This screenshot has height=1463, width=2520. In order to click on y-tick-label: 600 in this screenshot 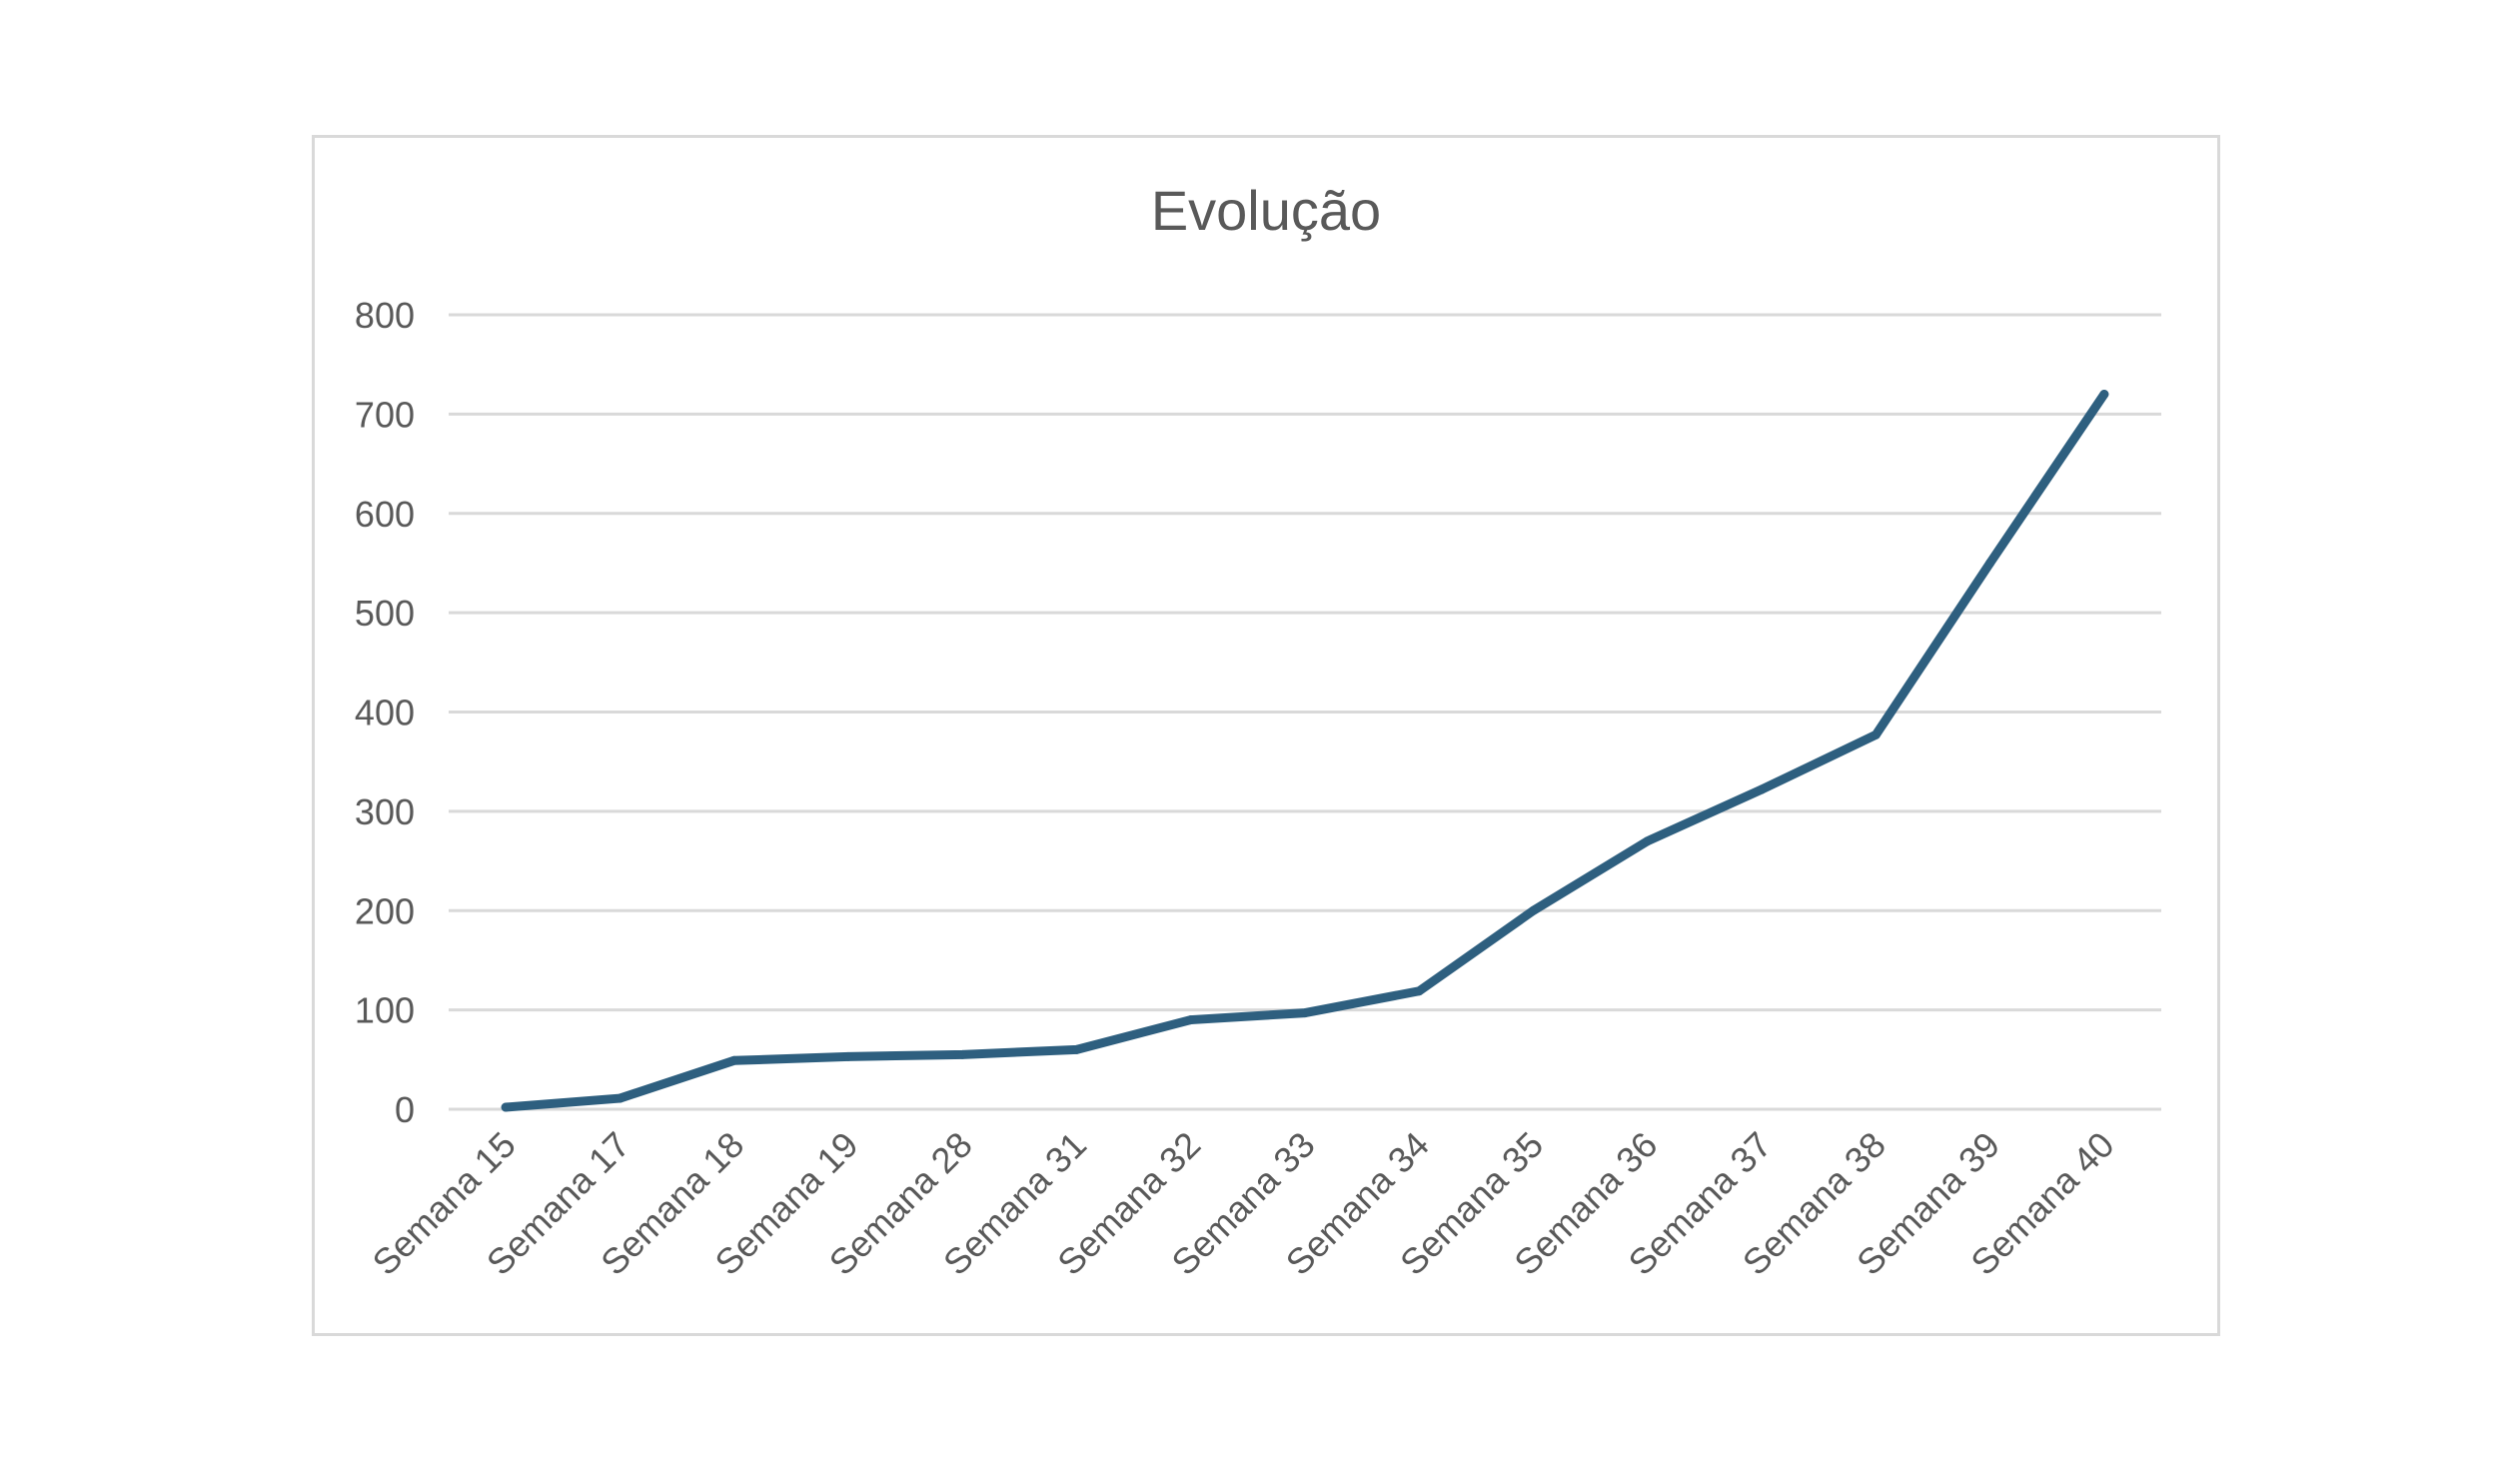, I will do `click(385, 514)`.